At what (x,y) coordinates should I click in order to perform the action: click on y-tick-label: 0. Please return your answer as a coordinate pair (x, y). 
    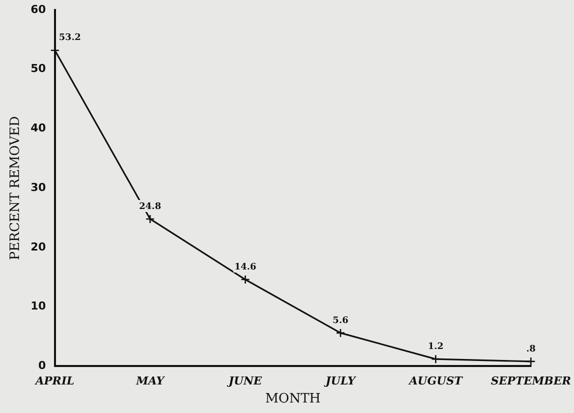
    Looking at the image, I should click on (42, 365).